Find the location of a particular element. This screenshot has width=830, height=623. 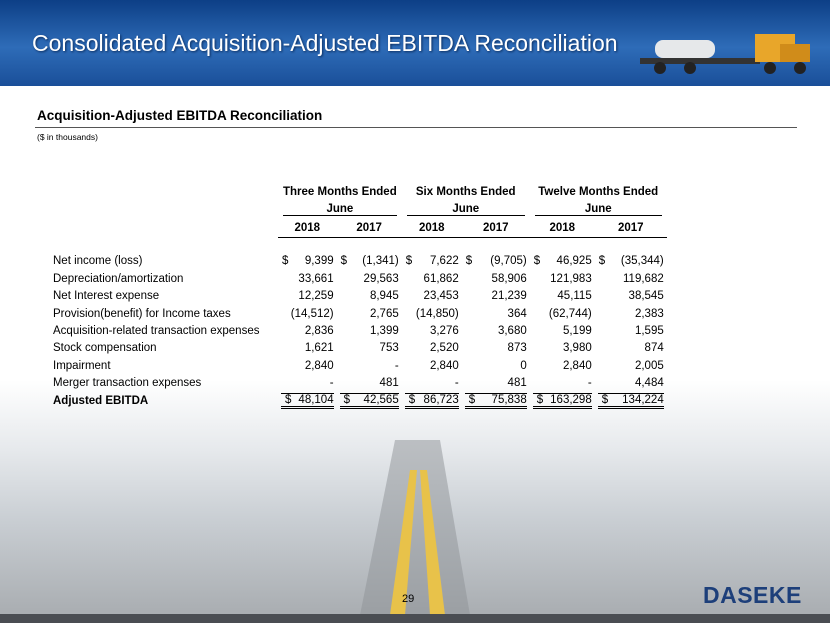

value: 2,520 is located at coordinates (444, 348).